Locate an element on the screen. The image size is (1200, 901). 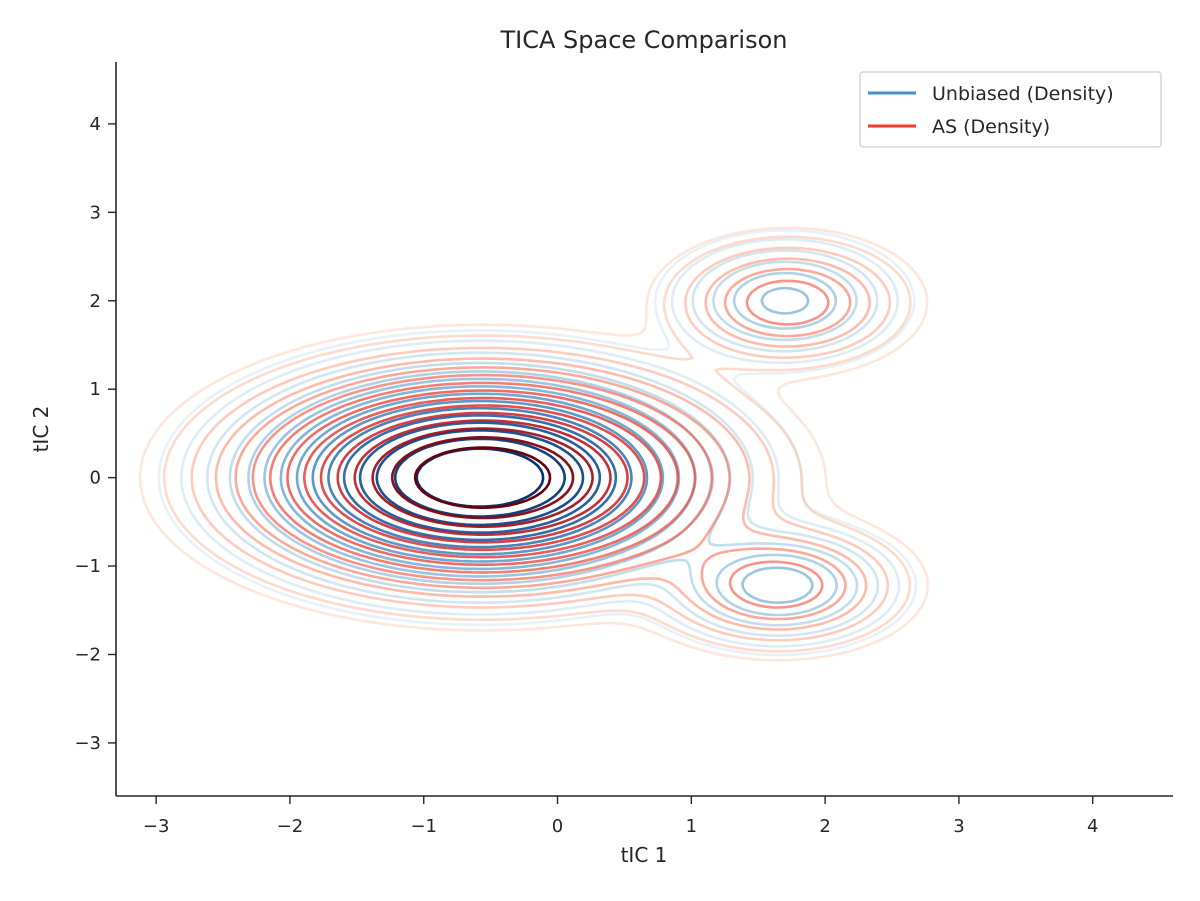
y-tick-label: 2 is located at coordinates (95, 301).